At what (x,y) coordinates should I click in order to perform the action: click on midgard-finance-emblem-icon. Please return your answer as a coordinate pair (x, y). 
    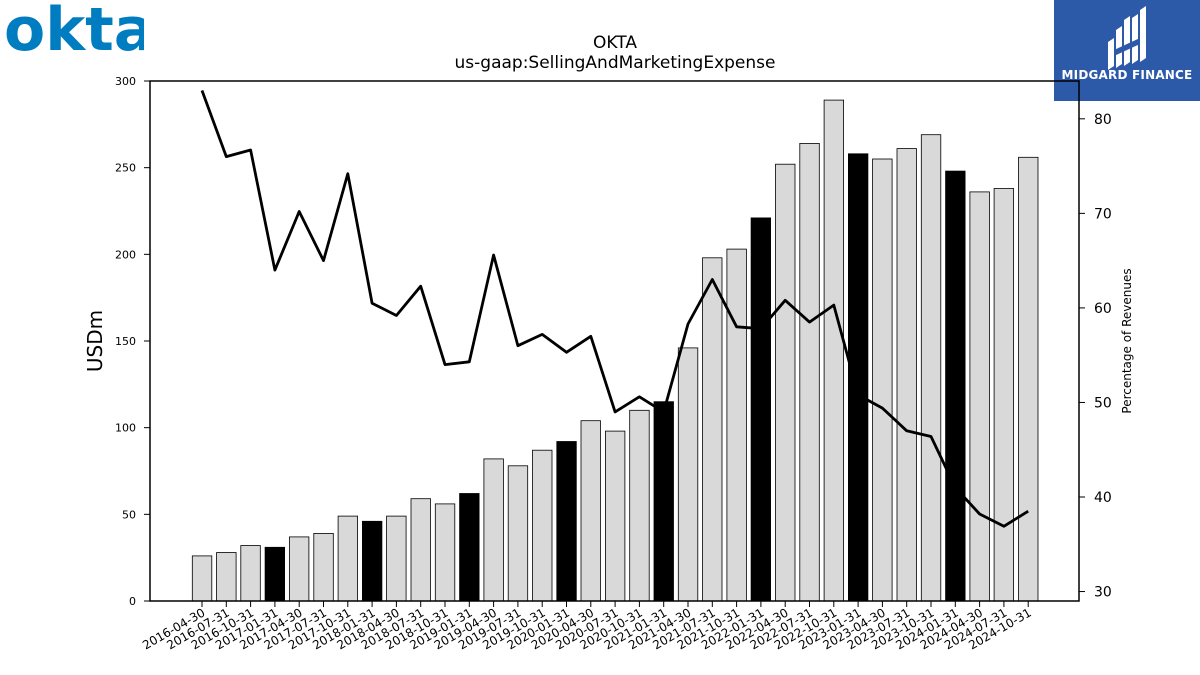
    Looking at the image, I should click on (1127, 38).